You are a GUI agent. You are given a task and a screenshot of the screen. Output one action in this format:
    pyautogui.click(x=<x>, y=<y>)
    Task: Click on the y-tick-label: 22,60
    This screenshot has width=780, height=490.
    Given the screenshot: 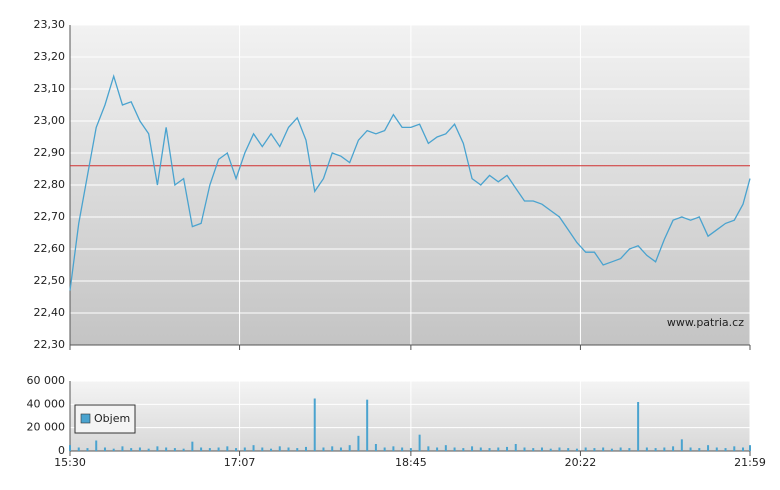 What is the action you would take?
    pyautogui.click(x=50, y=248)
    